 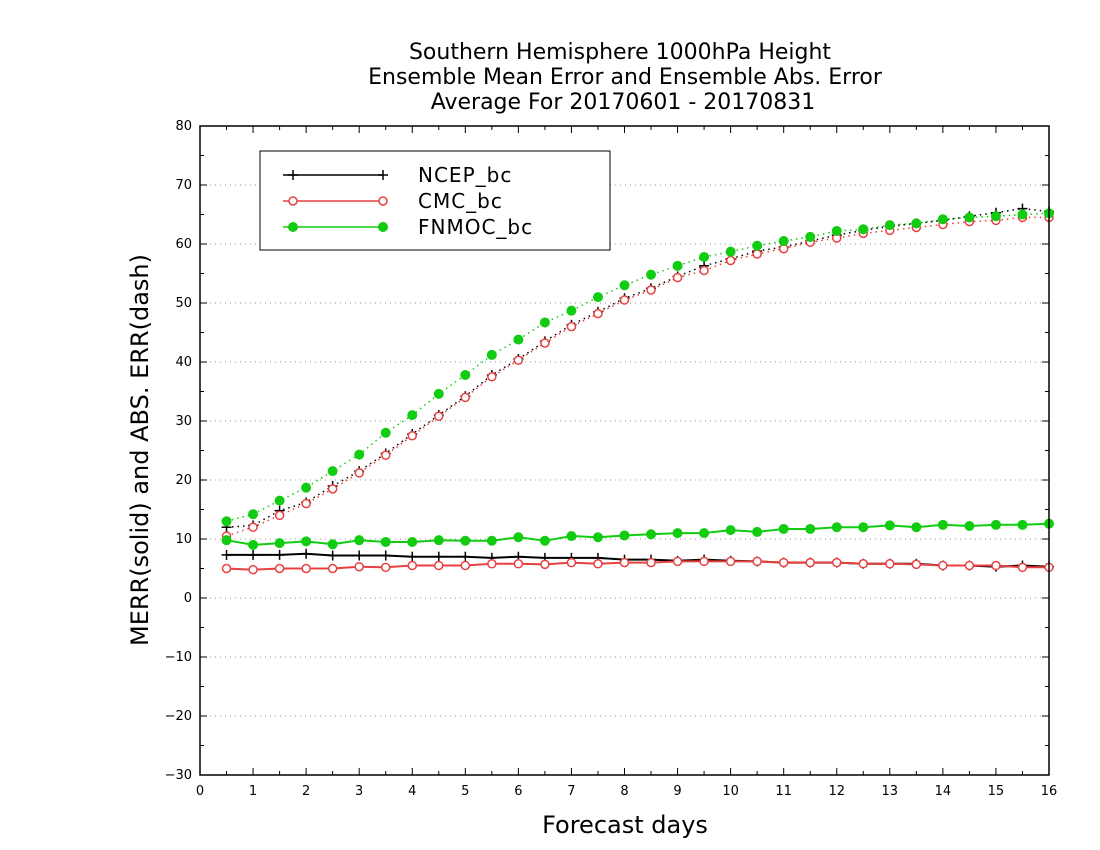 I want to click on x-tick-label: 1, so click(x=253, y=791).